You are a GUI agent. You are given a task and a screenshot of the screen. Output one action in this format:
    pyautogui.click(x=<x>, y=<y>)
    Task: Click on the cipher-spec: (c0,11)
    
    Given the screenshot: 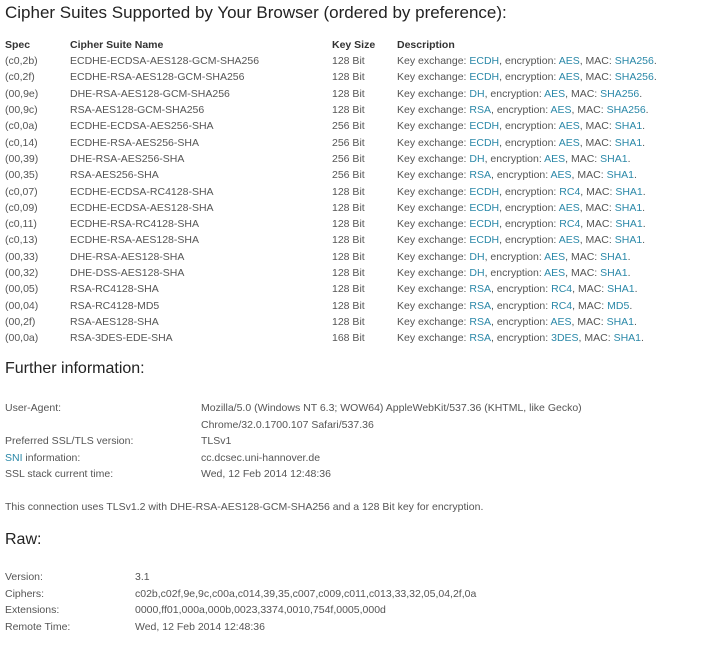 What is the action you would take?
    pyautogui.click(x=21, y=224)
    